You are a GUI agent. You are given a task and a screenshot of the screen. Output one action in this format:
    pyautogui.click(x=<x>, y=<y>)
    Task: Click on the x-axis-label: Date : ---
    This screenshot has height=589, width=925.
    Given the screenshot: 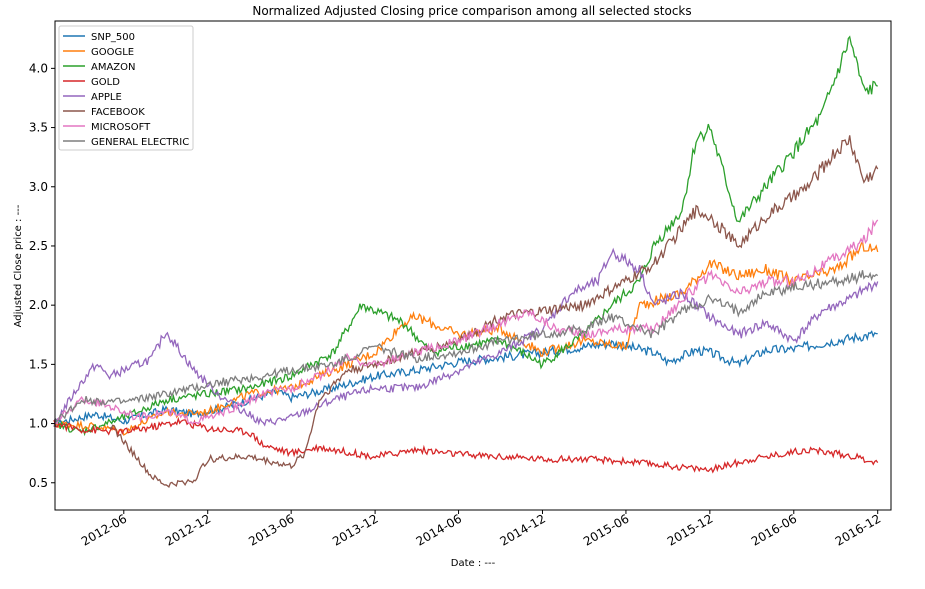 What is the action you would take?
    pyautogui.click(x=473, y=563)
    